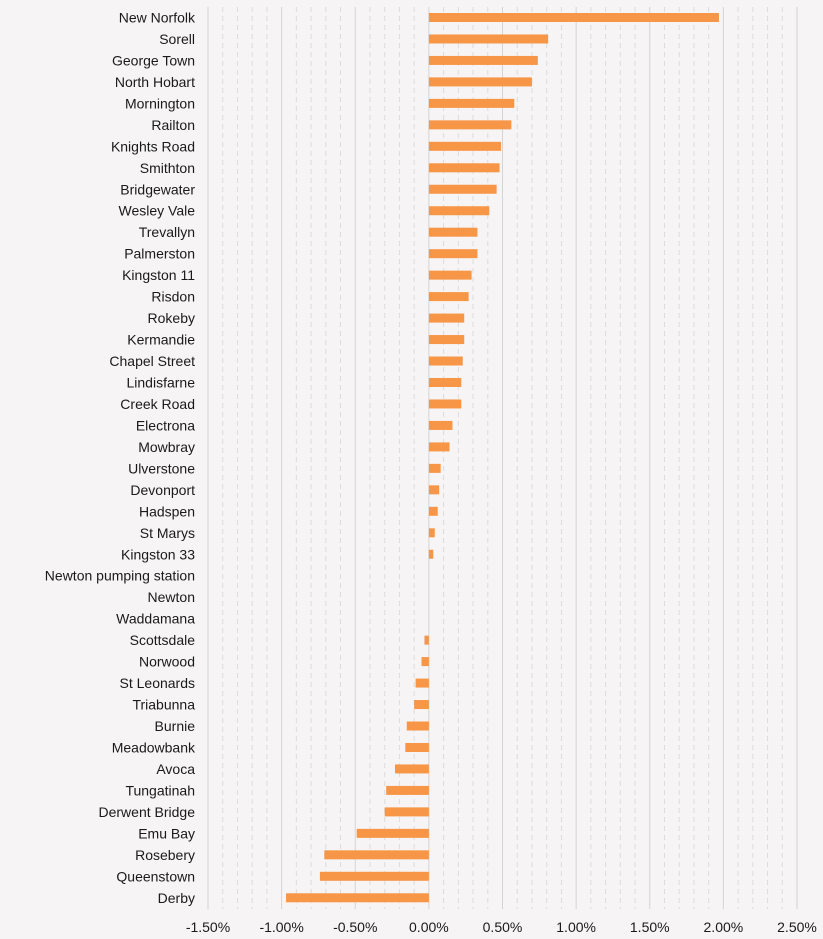  What do you see at coordinates (171, 318) in the screenshot?
I see `category-label: Rokeby` at bounding box center [171, 318].